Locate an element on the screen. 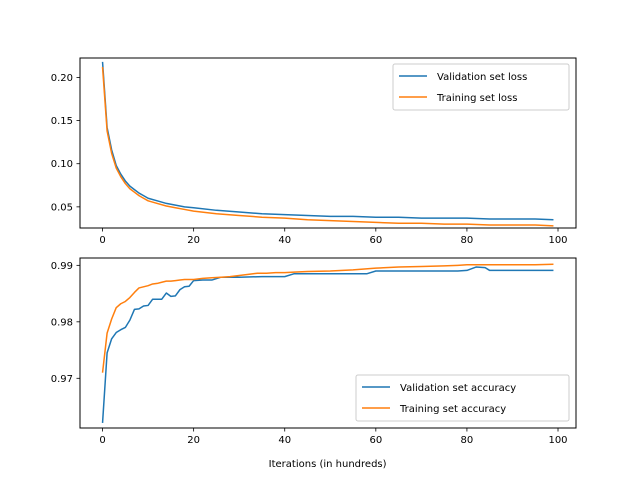 Image resolution: width=640 pixels, height=480 pixels. loss-legend: Validation set loss Training set loss is located at coordinates (481, 87).